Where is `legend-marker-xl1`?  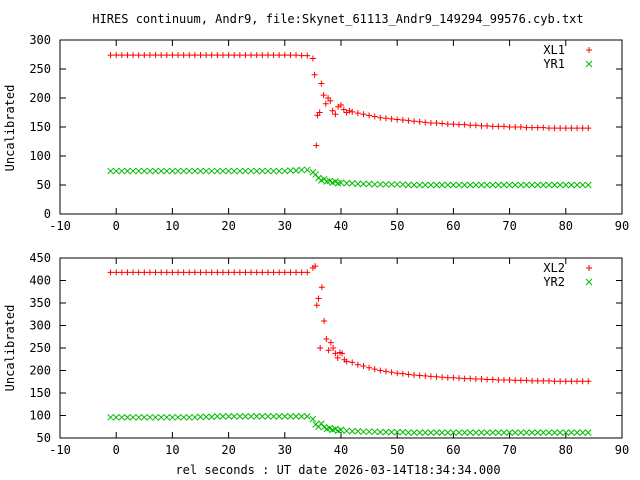
legend-marker-xl1 is located at coordinates (589, 50).